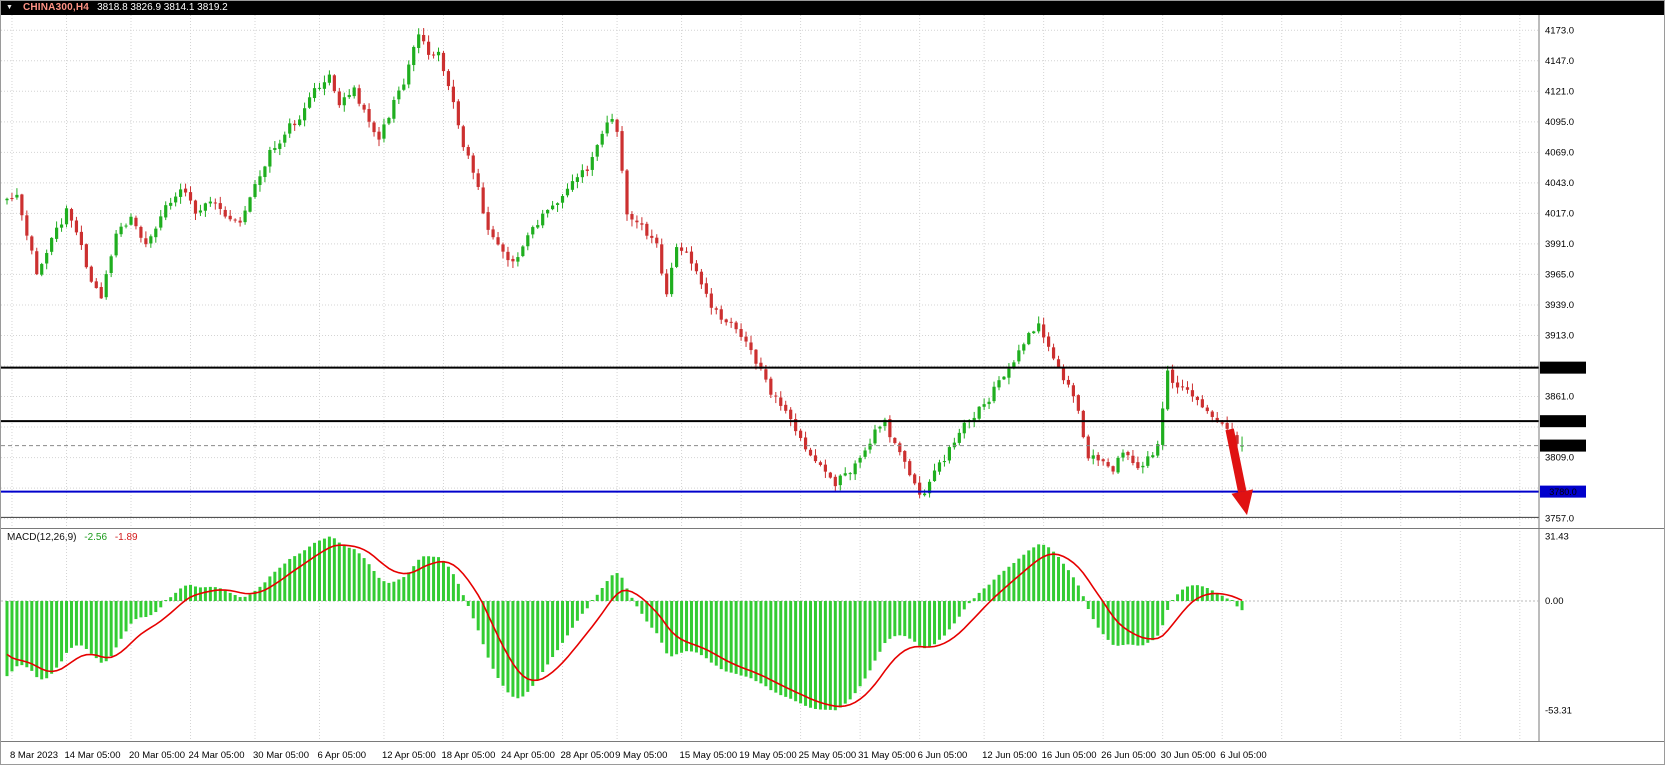 The image size is (1665, 765). I want to click on price-badge-label: 3780.0, so click(1563, 492).